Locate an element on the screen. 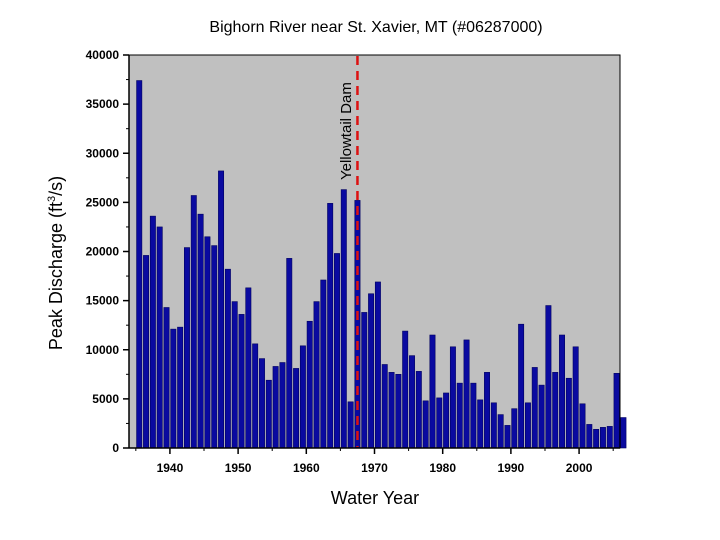 The width and height of the screenshot is (720, 540). dam-annotation-label: Yellowtail Dam is located at coordinates (346, 131).